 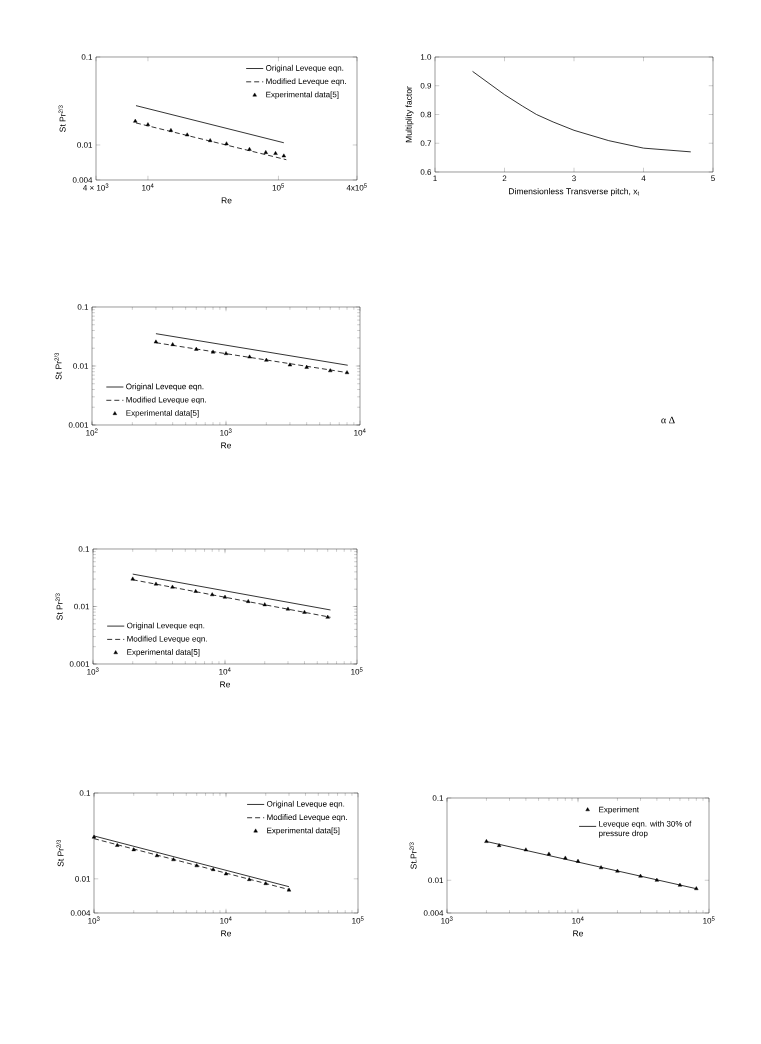 What do you see at coordinates (435, 178) in the screenshot?
I see `x-tick-label: 1` at bounding box center [435, 178].